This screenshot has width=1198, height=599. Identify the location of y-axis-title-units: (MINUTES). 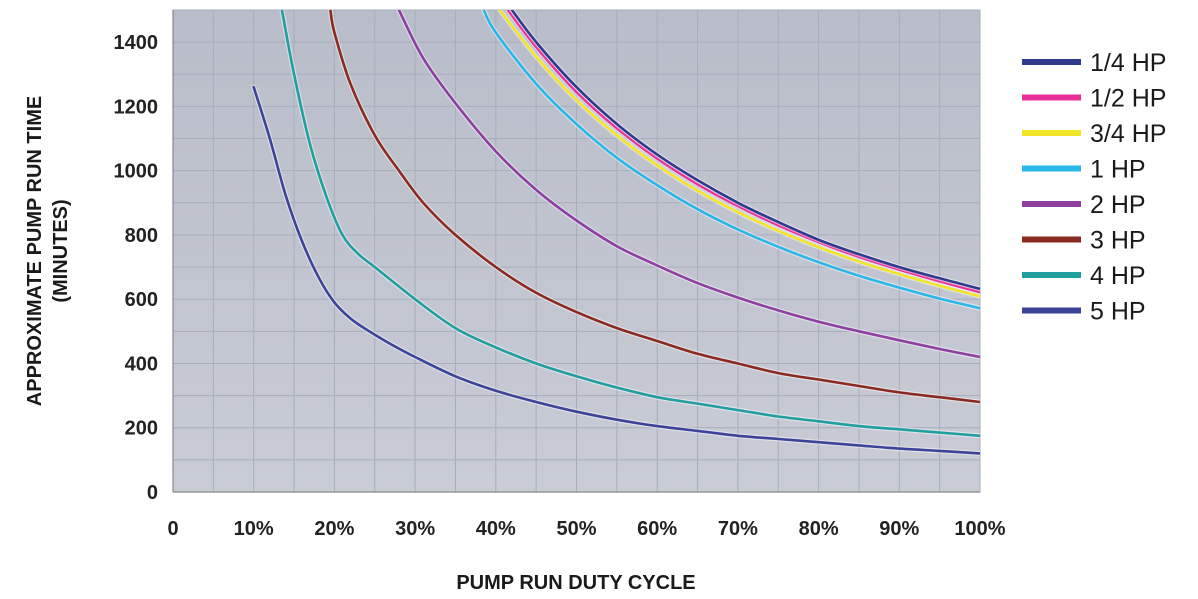
(61, 250).